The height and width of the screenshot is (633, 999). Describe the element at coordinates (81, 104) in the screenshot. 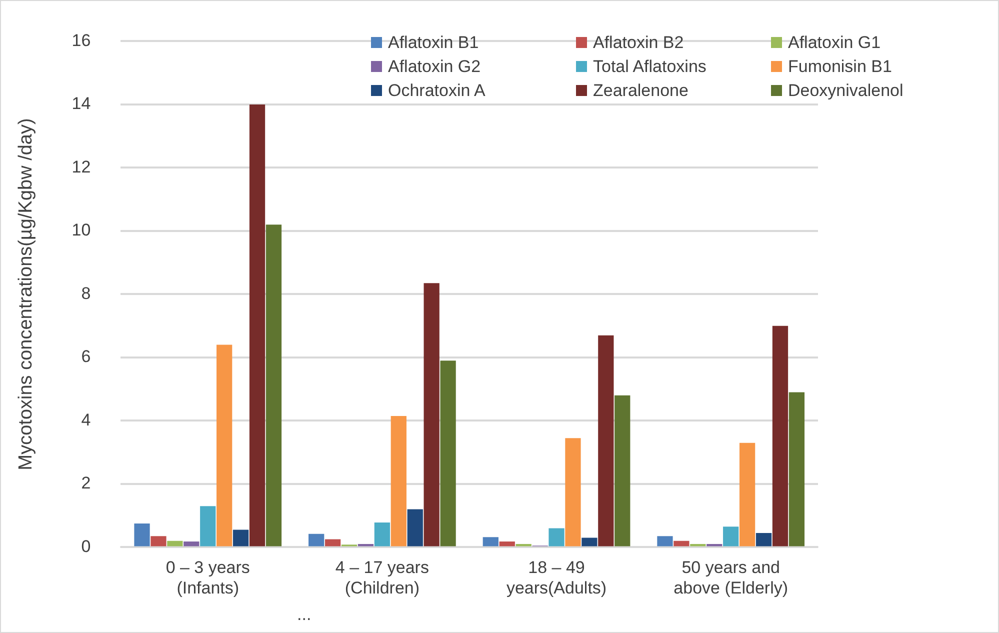

I see `y-tick-label: 14` at that location.